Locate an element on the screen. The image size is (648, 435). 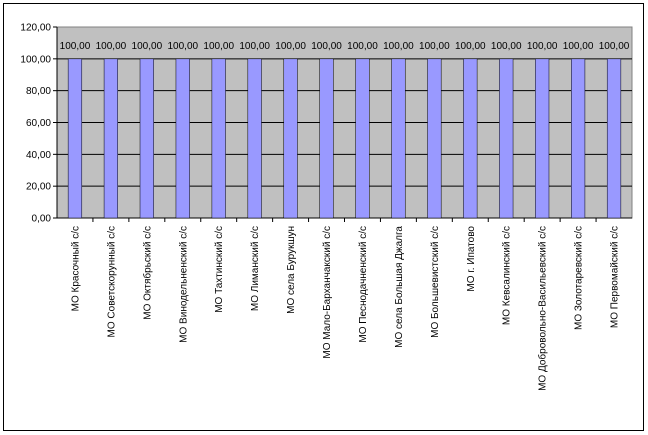
category-label: МО Винодельненский с/с is located at coordinates (183, 284).